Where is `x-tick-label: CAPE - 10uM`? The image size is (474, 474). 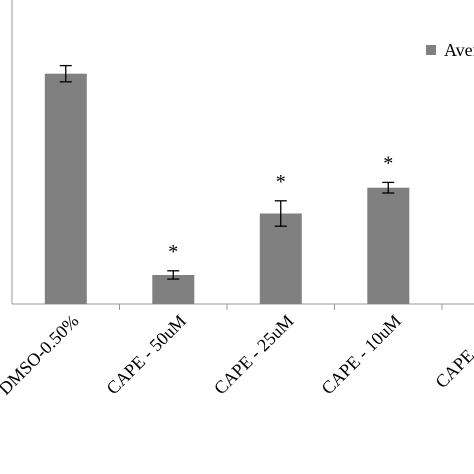 x-tick-label: CAPE - 10uM is located at coordinates (361, 355).